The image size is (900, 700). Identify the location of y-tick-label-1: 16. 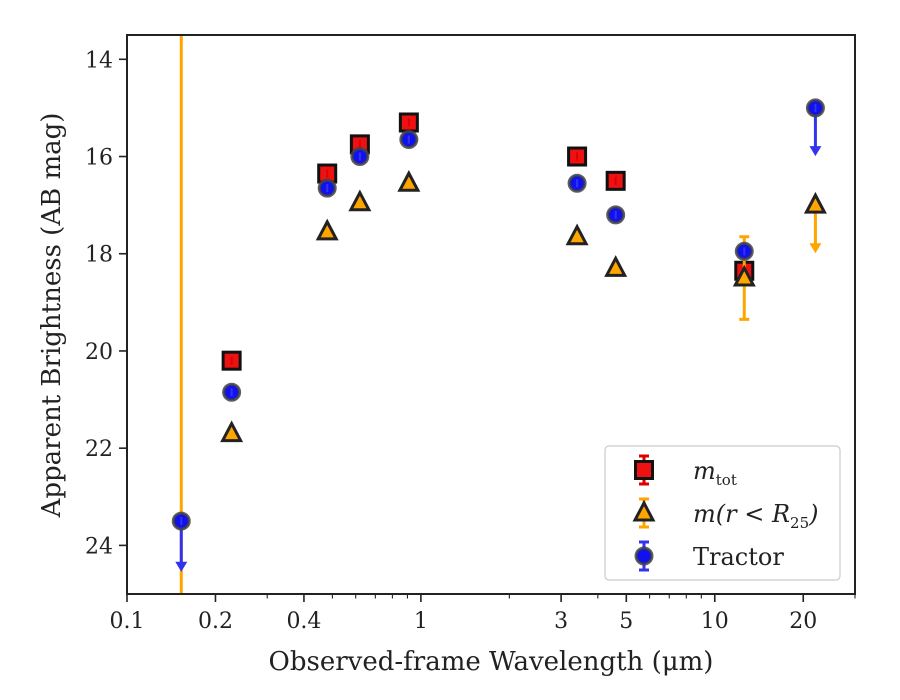
(99, 158).